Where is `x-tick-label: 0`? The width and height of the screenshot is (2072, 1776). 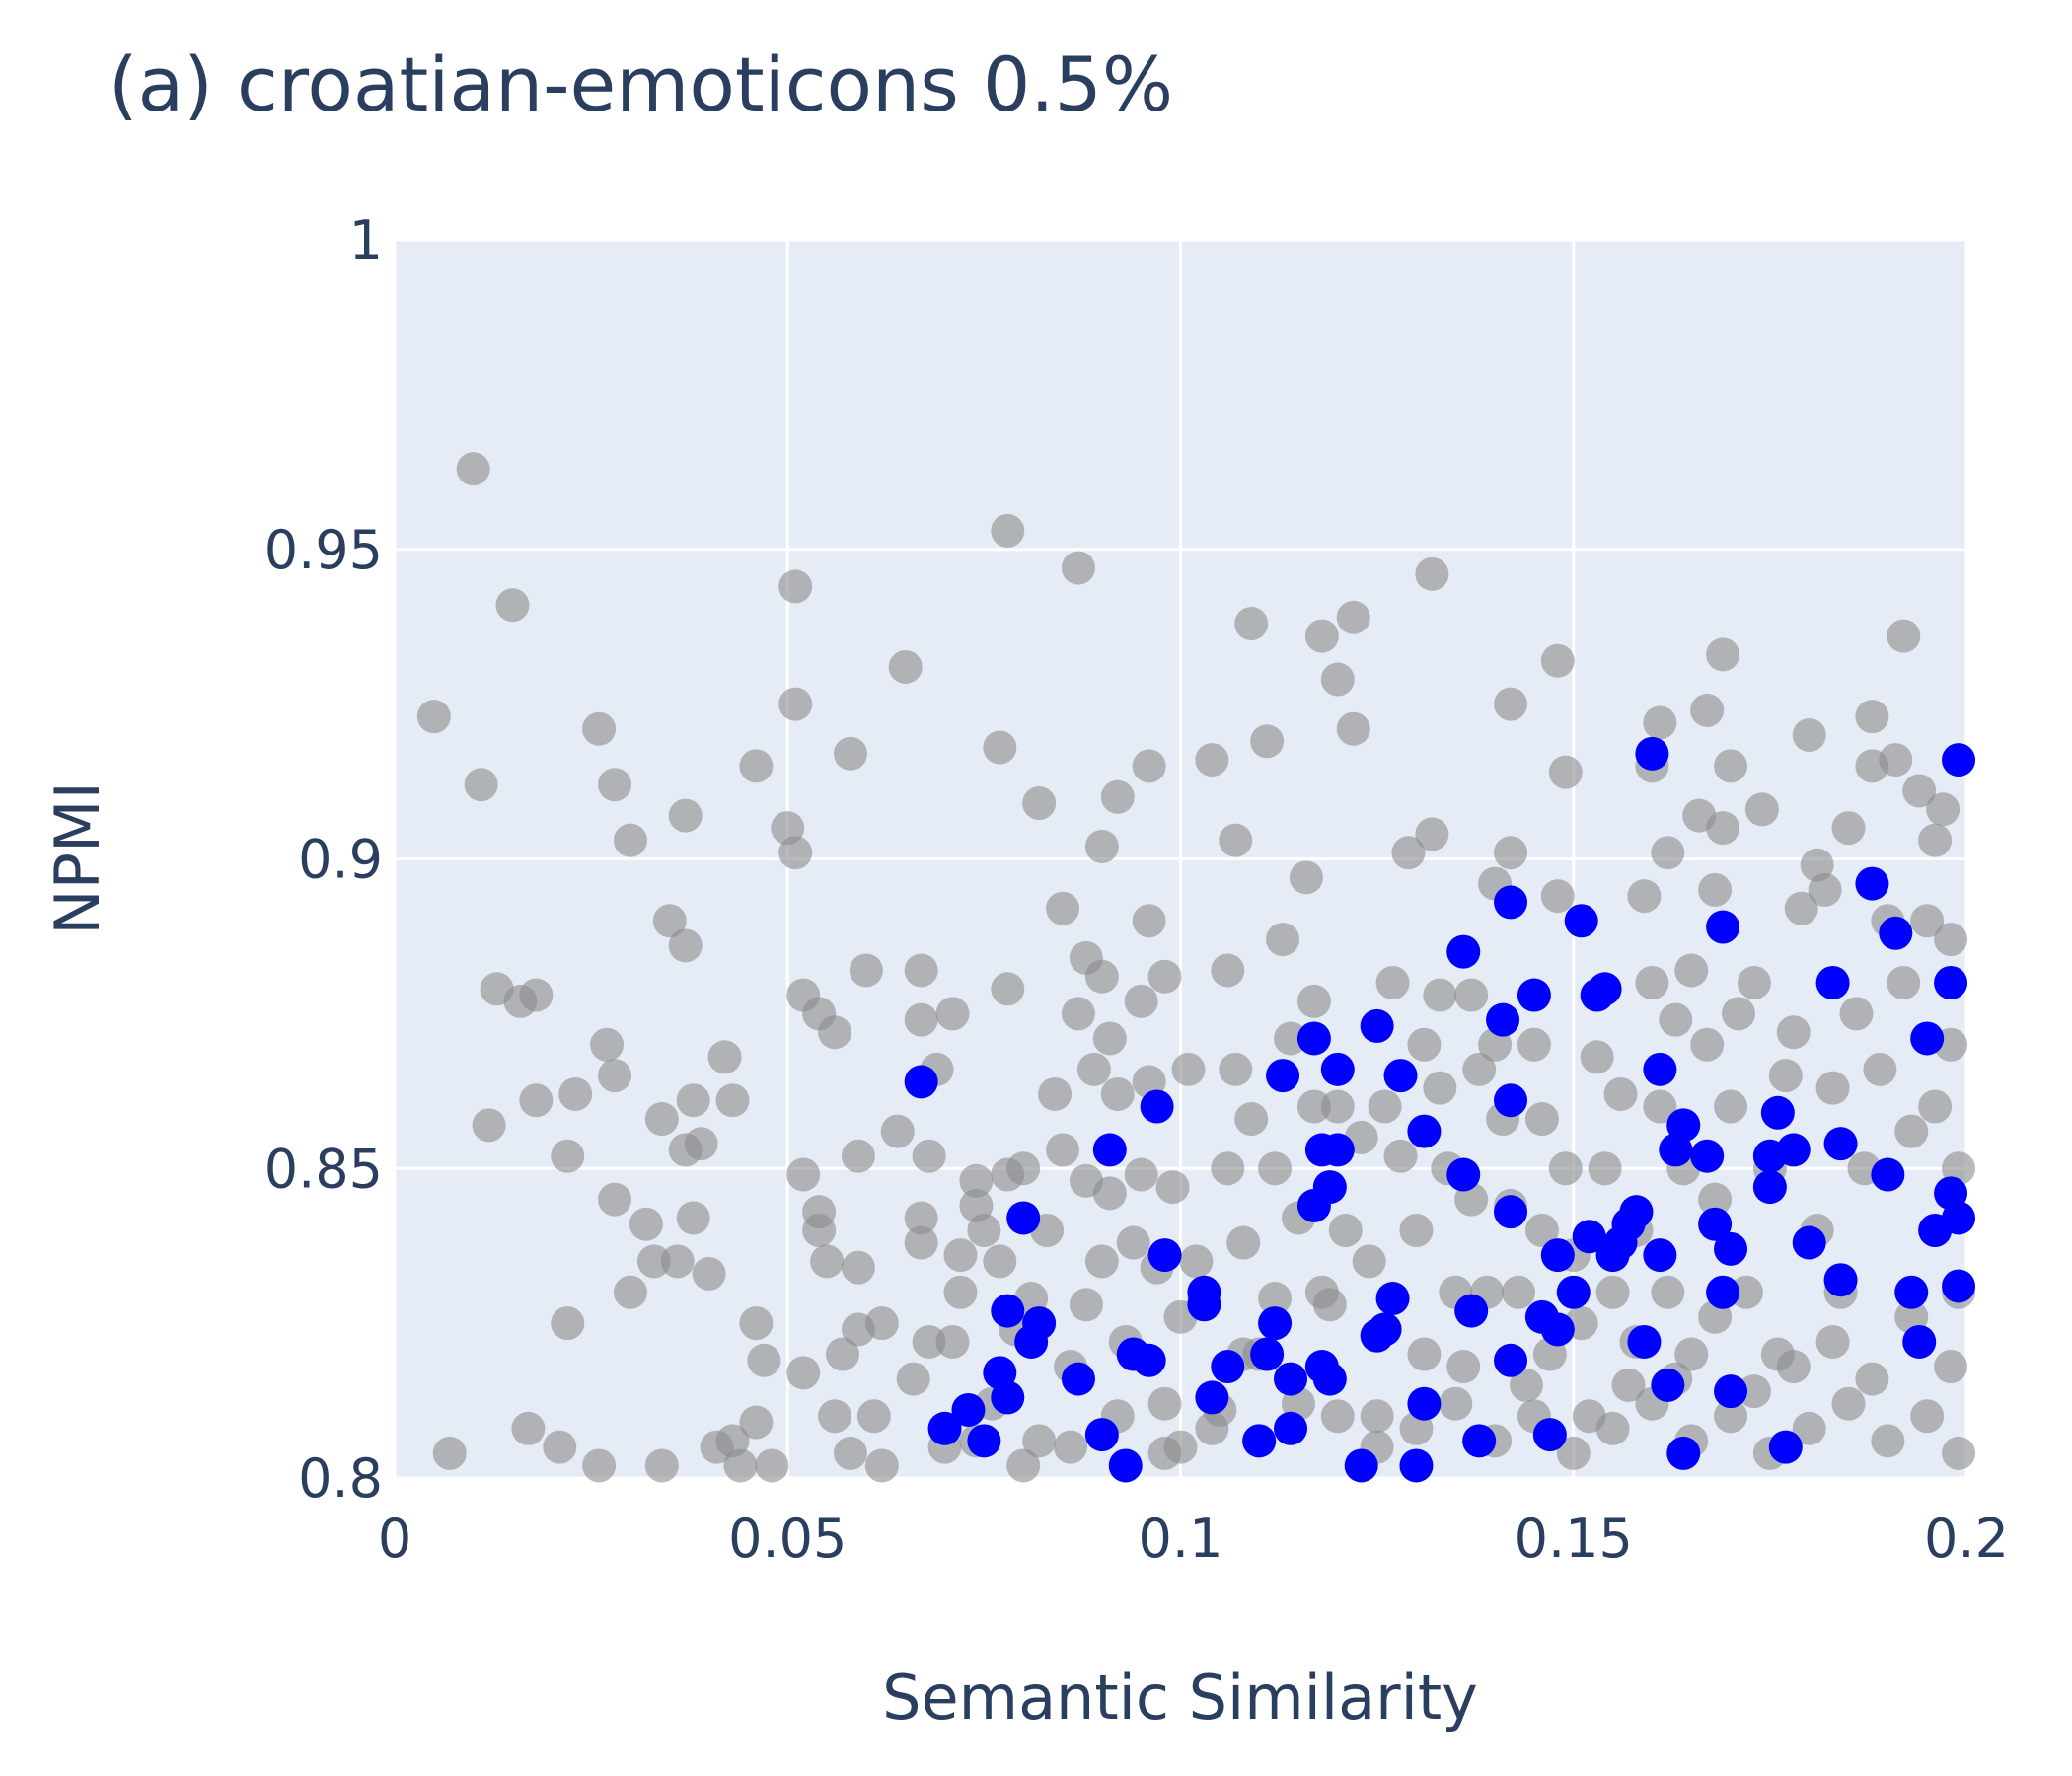
x-tick-label: 0 is located at coordinates (394, 1539).